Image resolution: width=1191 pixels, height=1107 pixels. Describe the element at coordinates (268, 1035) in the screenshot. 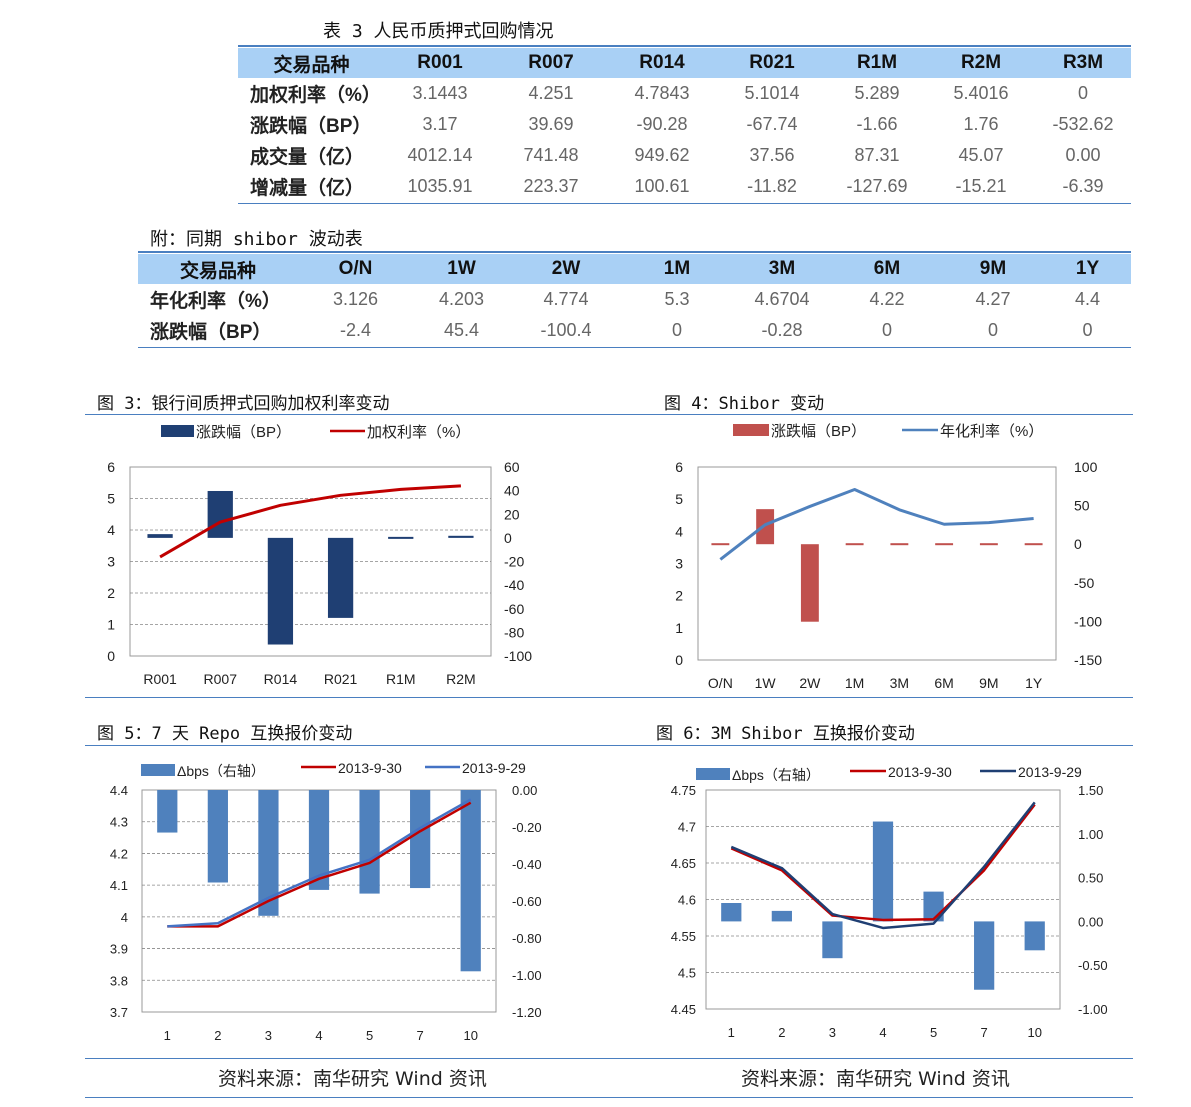

I see `category-axis-label: 3` at that location.